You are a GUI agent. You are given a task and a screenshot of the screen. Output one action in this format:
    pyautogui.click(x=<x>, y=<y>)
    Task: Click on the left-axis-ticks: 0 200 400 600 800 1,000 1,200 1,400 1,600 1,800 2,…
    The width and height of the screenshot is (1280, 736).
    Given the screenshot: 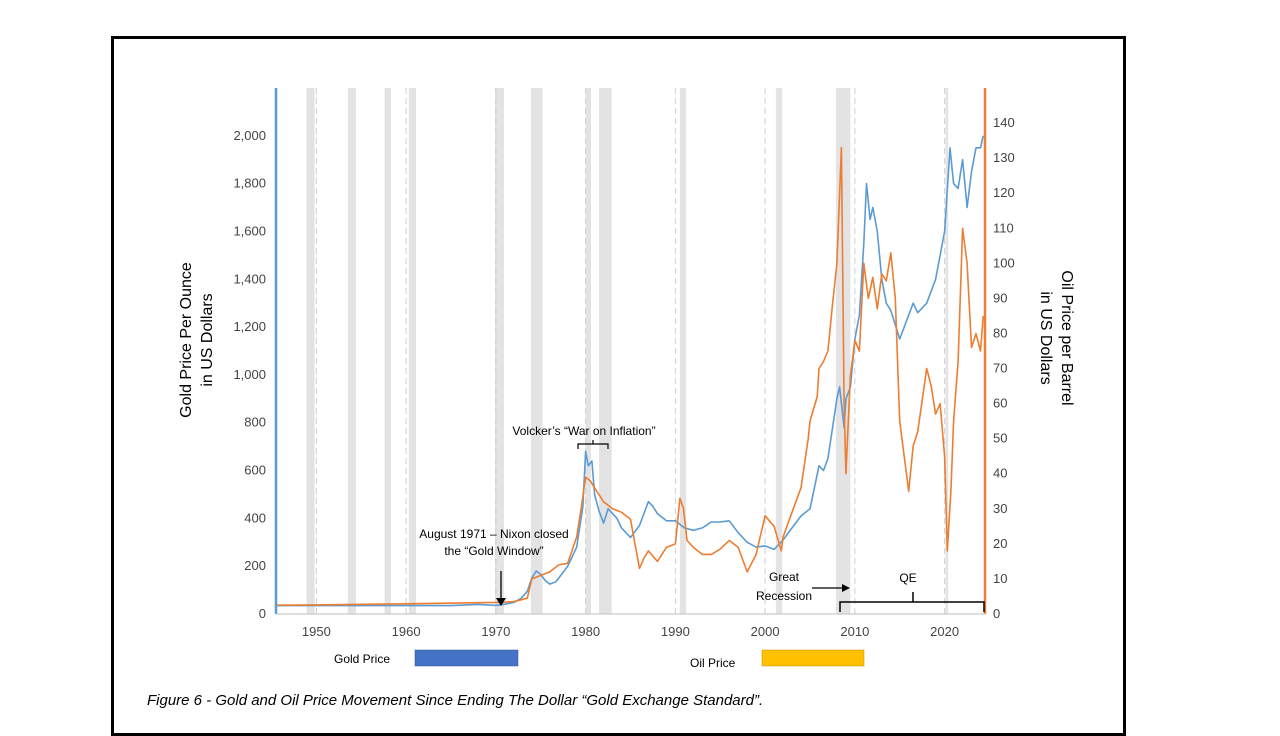 What is the action you would take?
    pyautogui.click(x=249, y=374)
    